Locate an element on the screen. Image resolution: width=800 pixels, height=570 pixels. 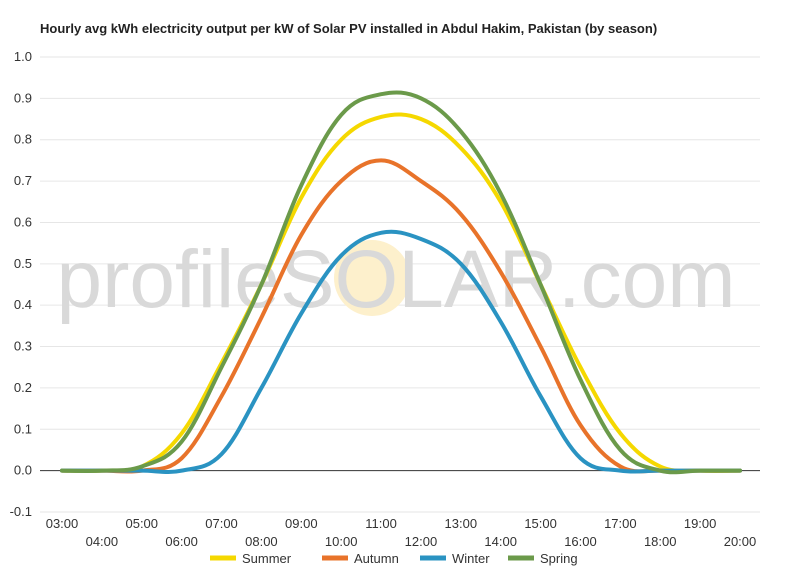
x-tick-label: 18:00 is located at coordinates (660, 541).